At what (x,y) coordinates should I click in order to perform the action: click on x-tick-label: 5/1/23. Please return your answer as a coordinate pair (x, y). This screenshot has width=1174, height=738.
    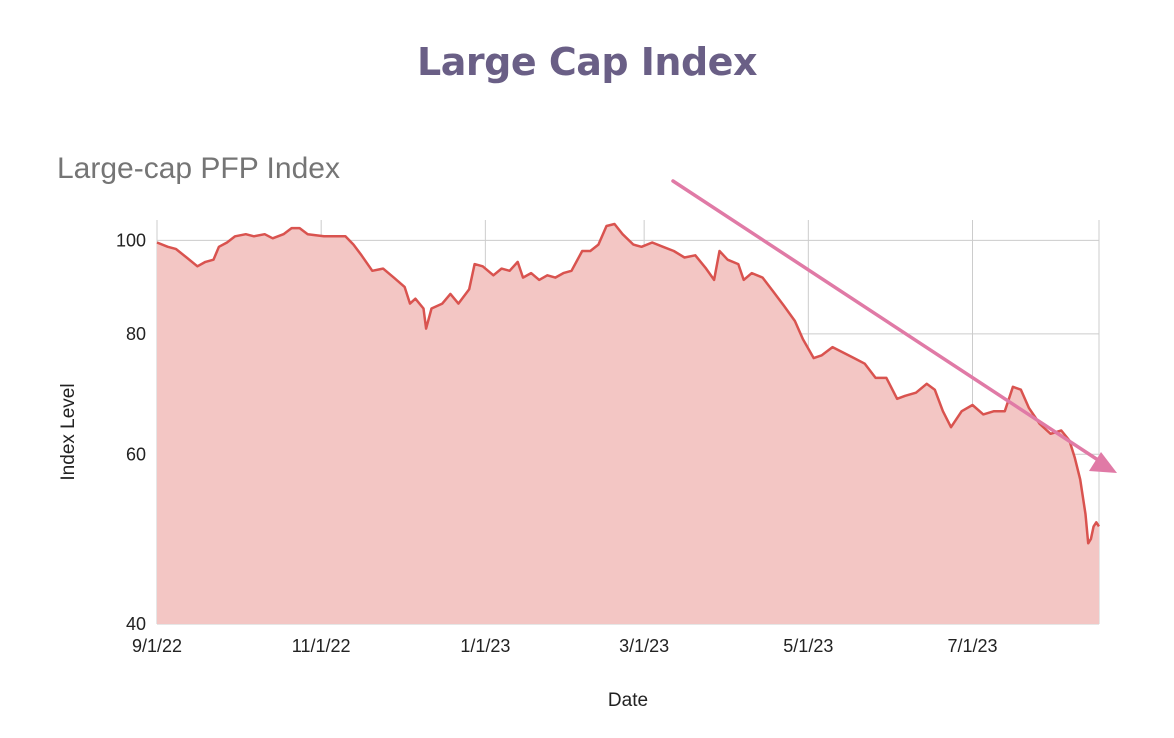
    Looking at the image, I should click on (808, 646).